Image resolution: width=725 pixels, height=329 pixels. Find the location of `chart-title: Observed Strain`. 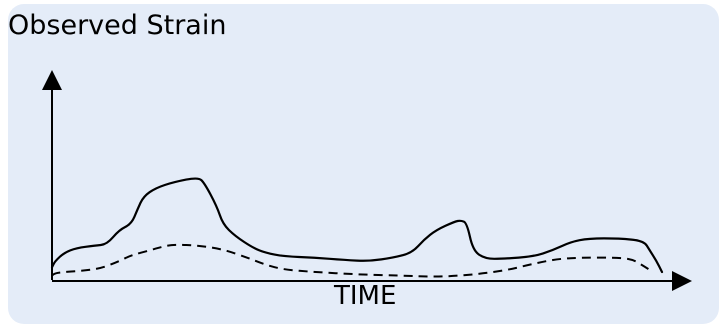

chart-title: Observed Strain is located at coordinates (117, 25).